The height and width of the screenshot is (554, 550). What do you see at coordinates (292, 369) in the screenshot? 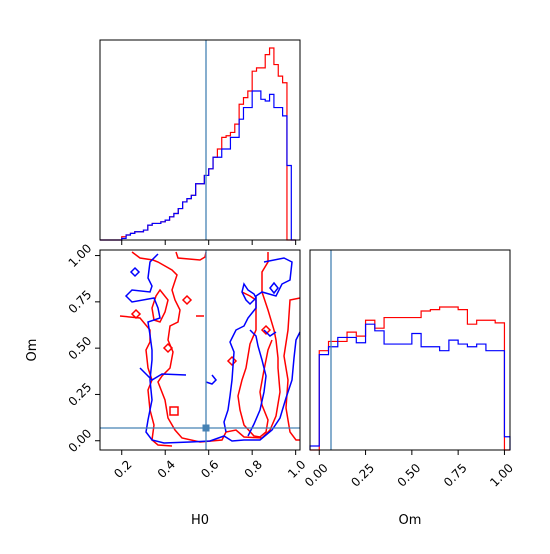
I see `red-contour-far-right` at bounding box center [292, 369].